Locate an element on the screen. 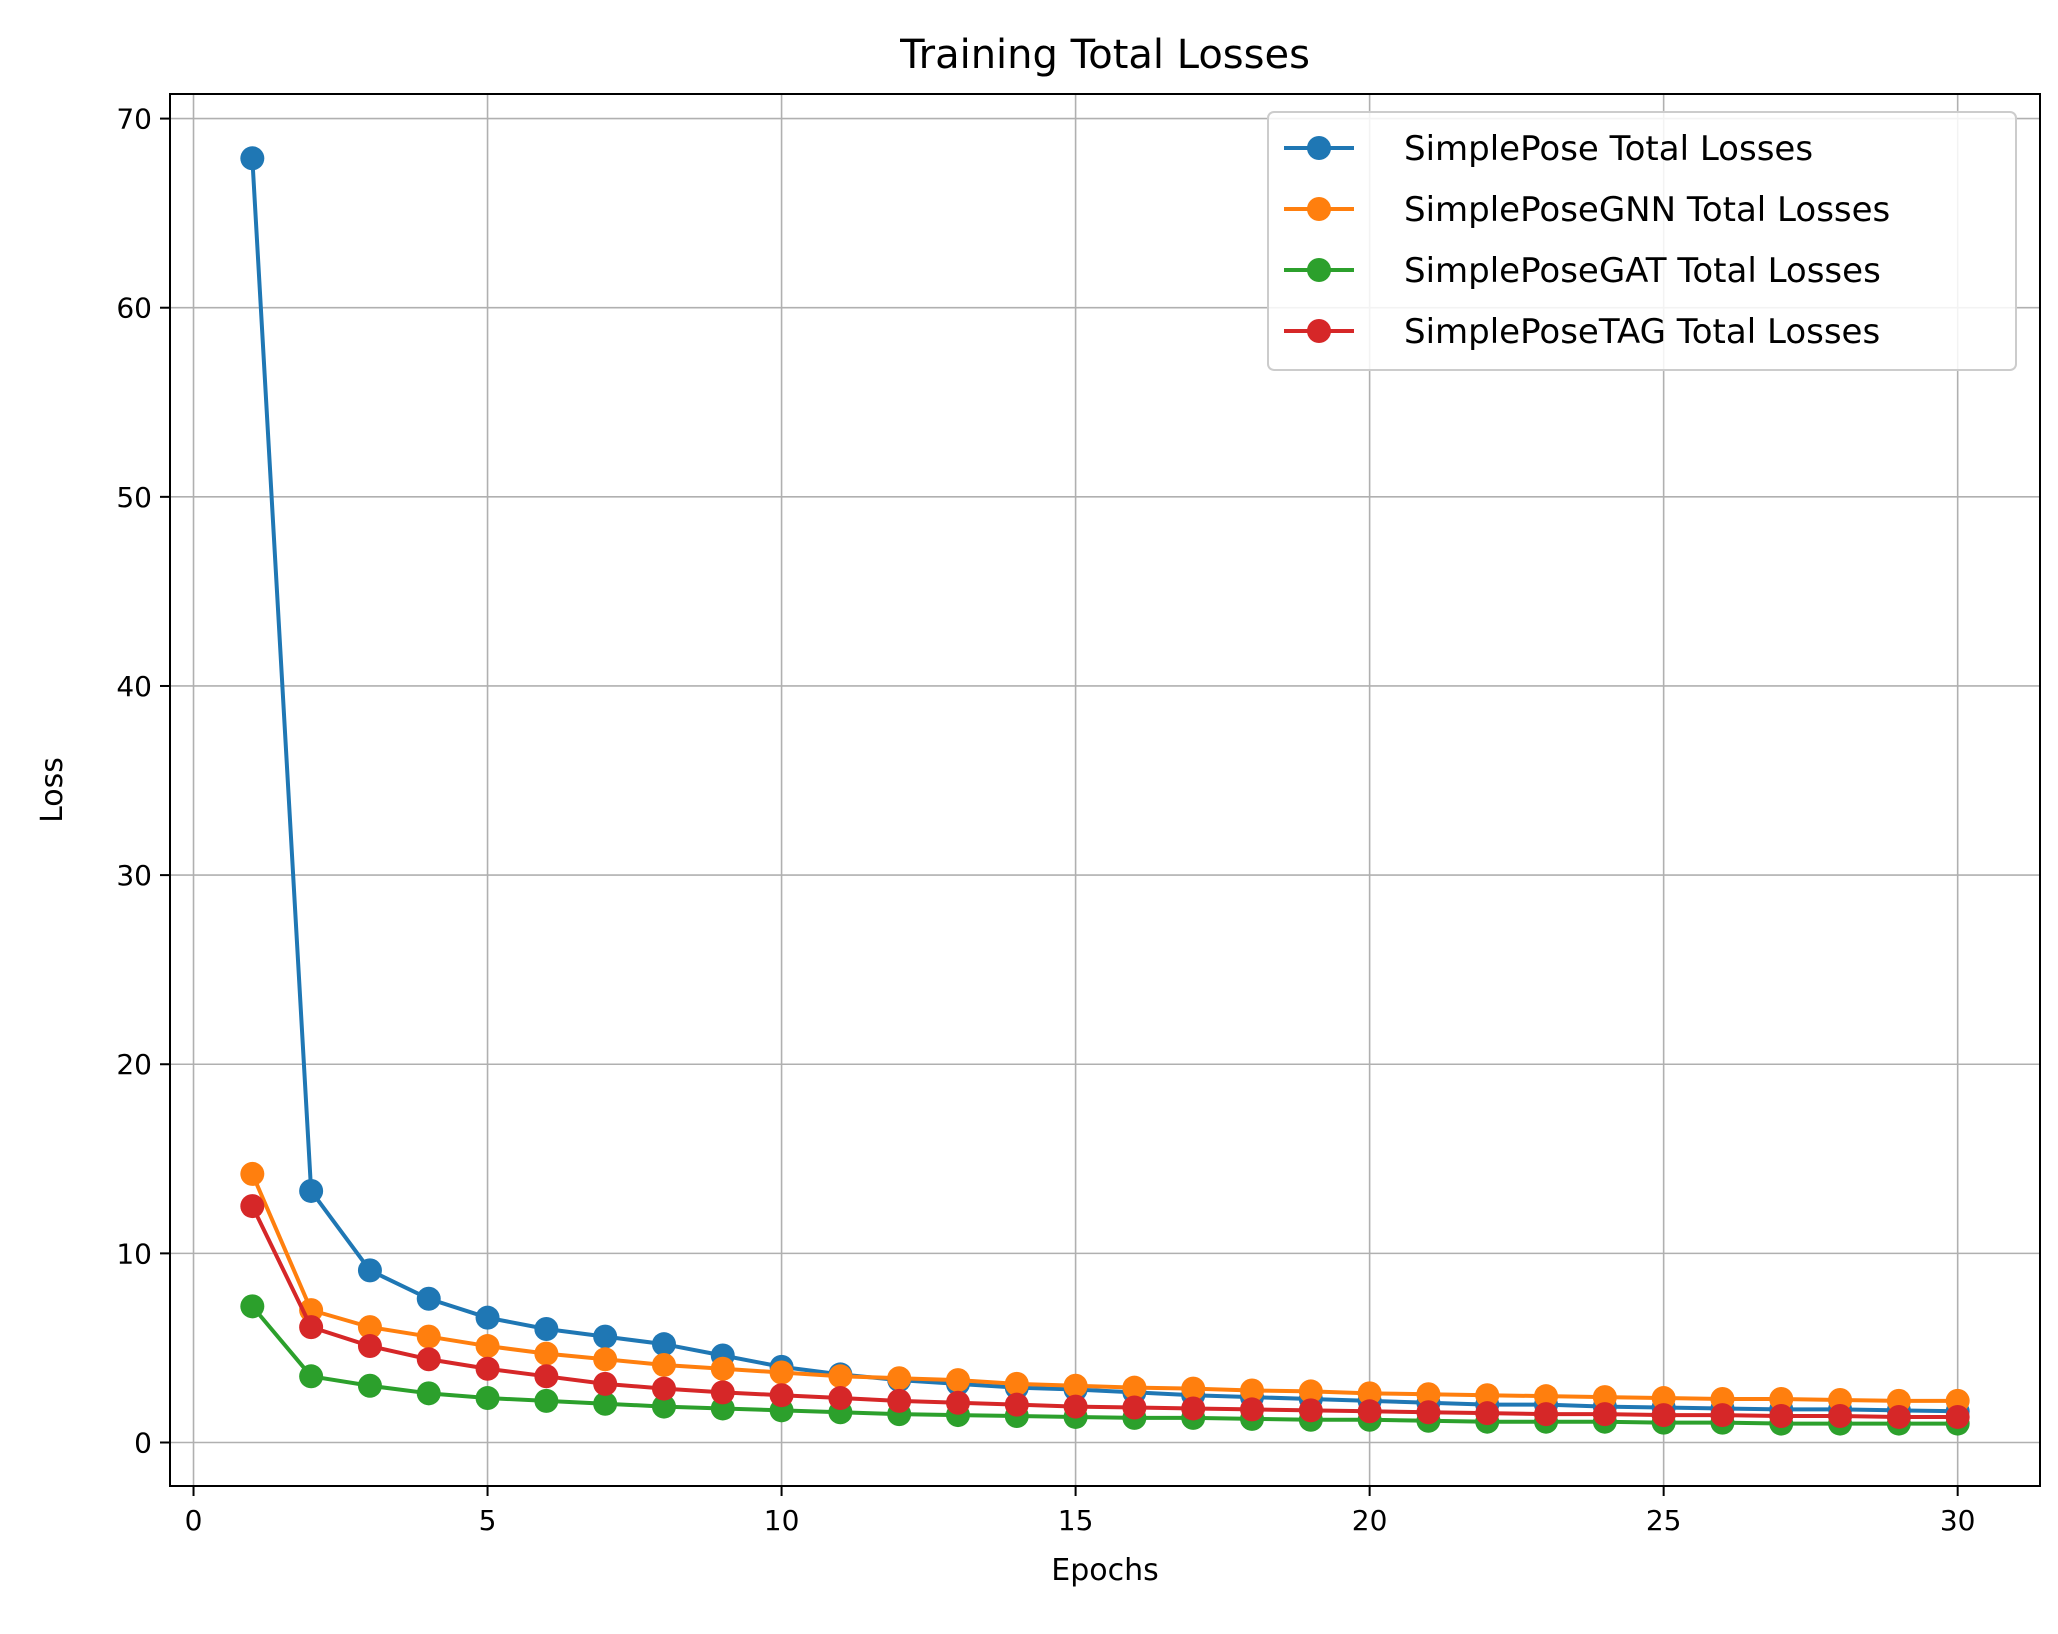 The height and width of the screenshot is (1634, 2058). legend-label: SimplePoseGAT Total Losses is located at coordinates (1642, 271).